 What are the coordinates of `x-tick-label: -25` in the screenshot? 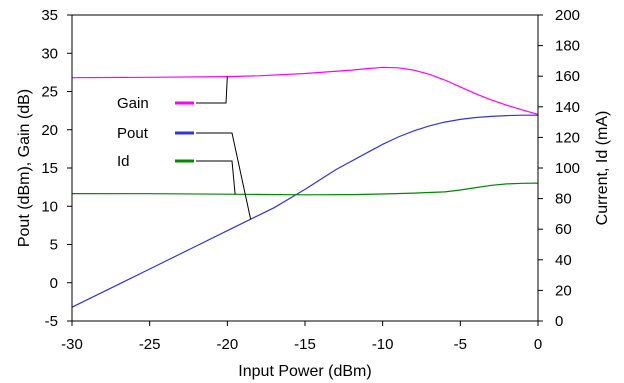 It's located at (150, 344).